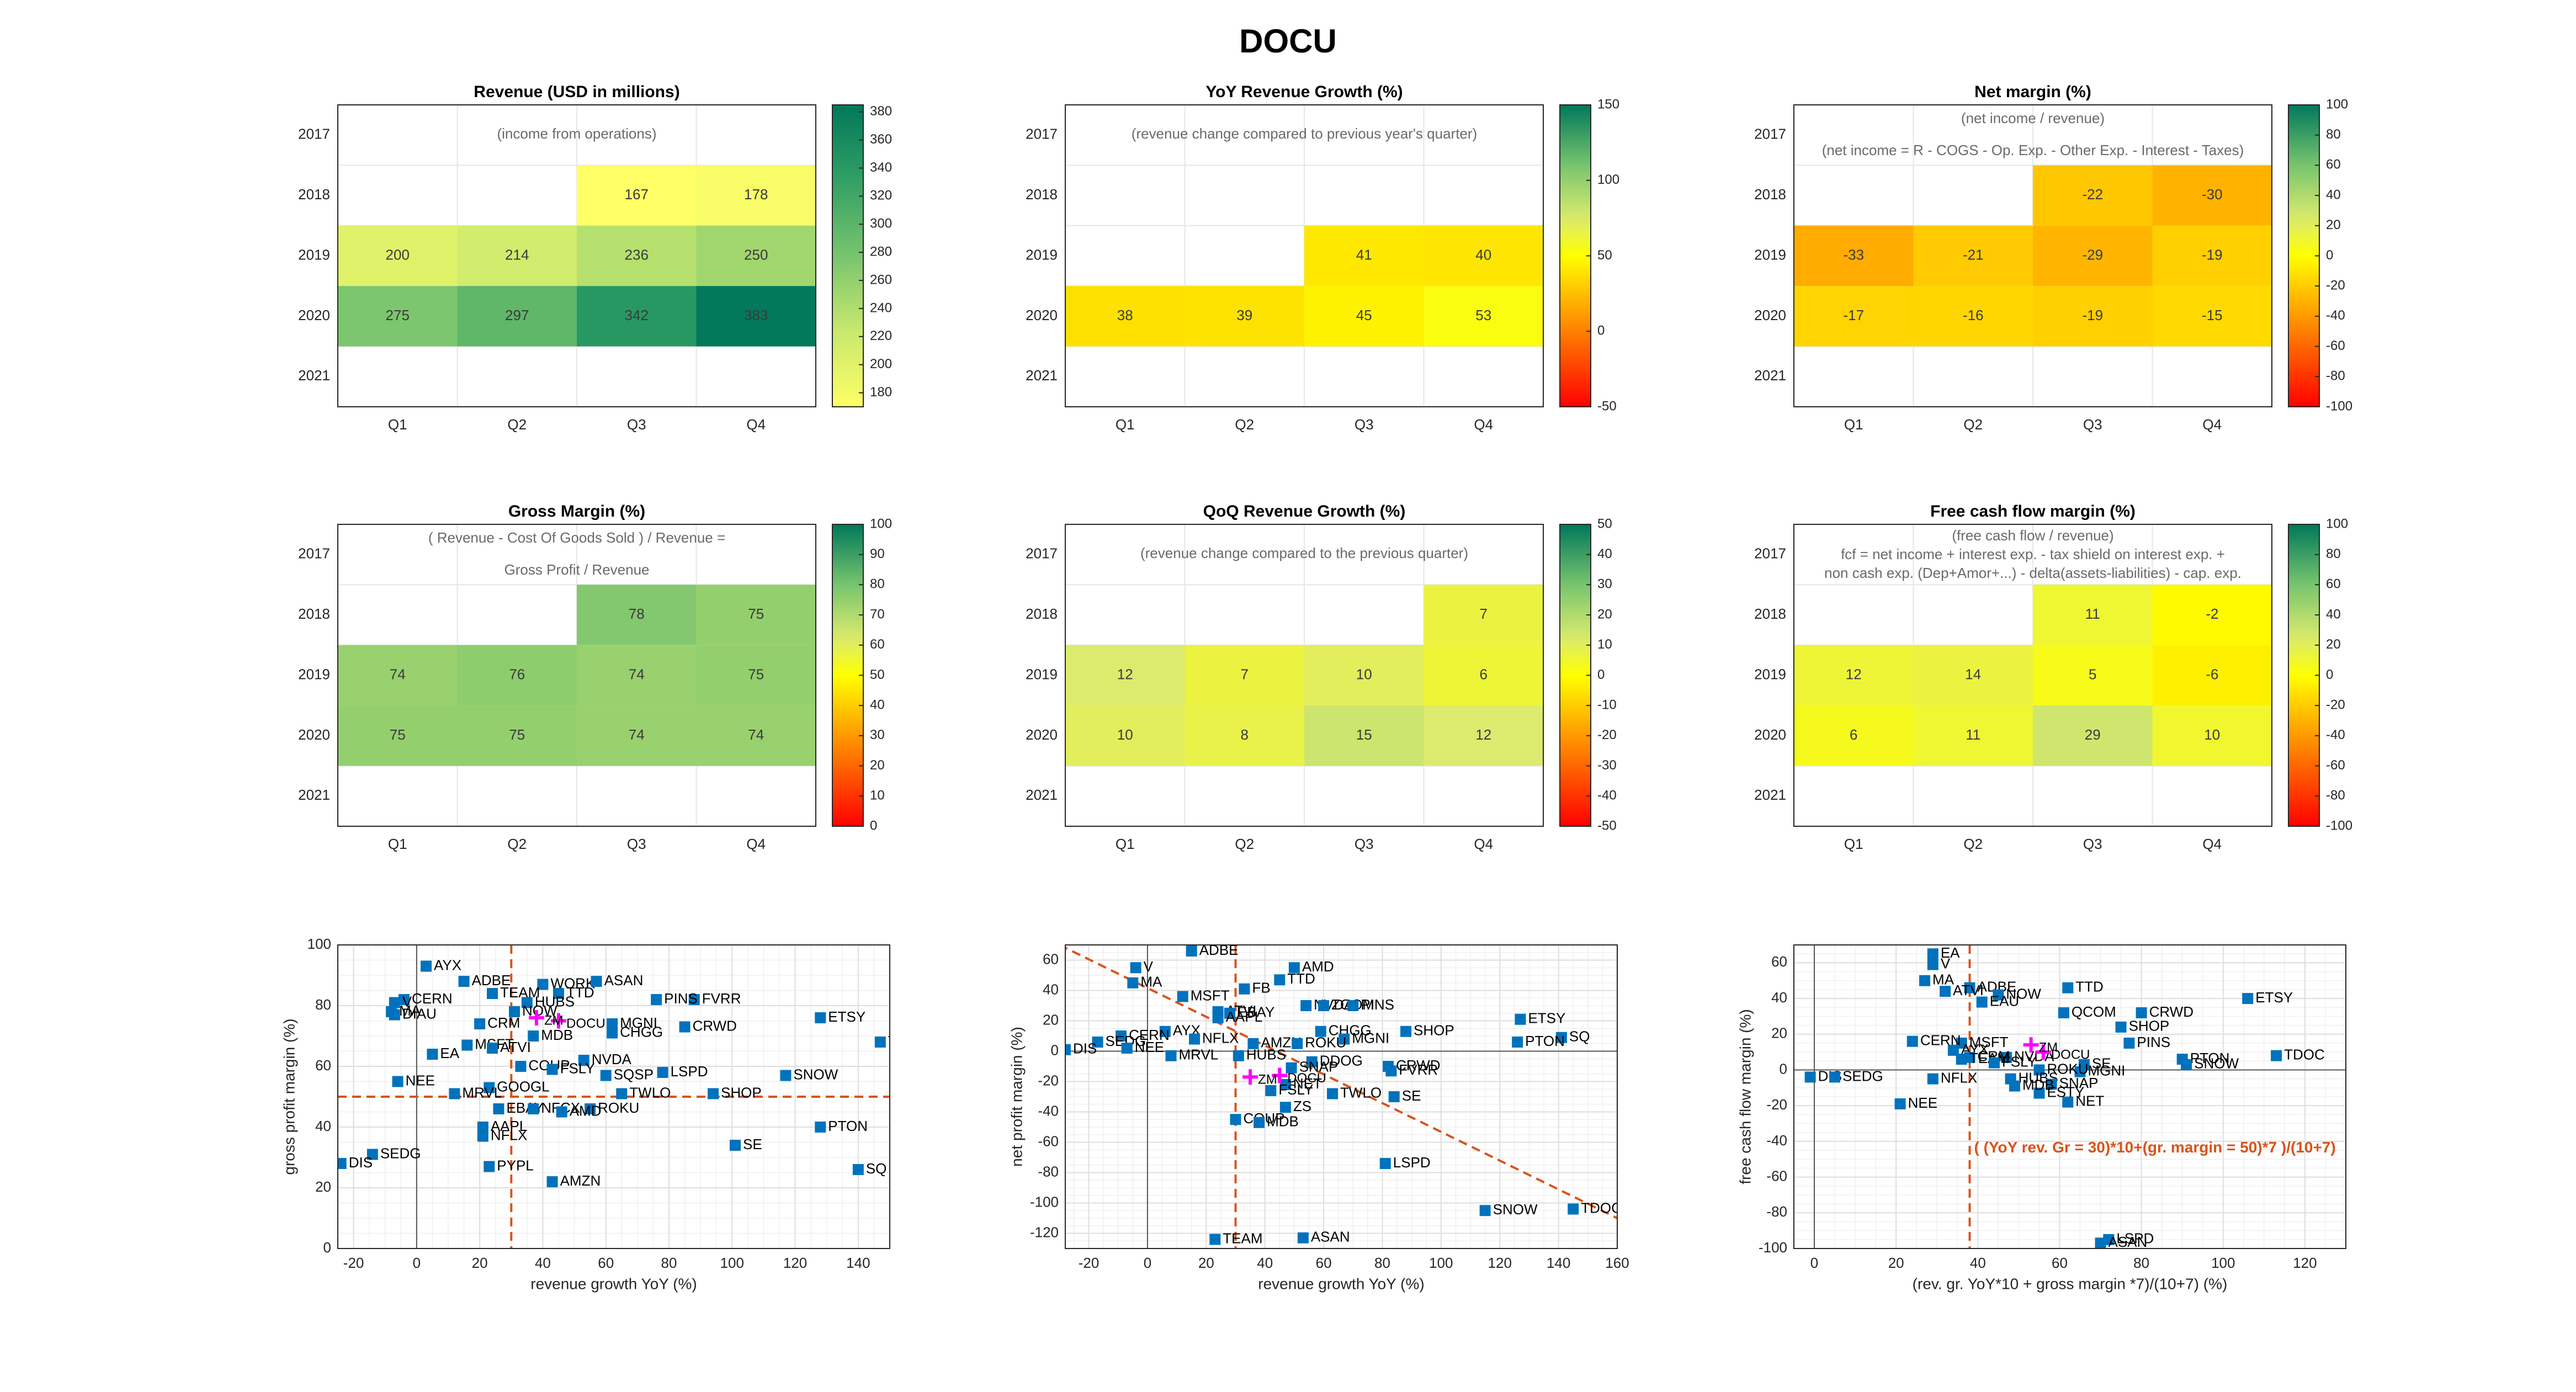  What do you see at coordinates (669, 1263) in the screenshot?
I see `x-tick-label: 80` at bounding box center [669, 1263].